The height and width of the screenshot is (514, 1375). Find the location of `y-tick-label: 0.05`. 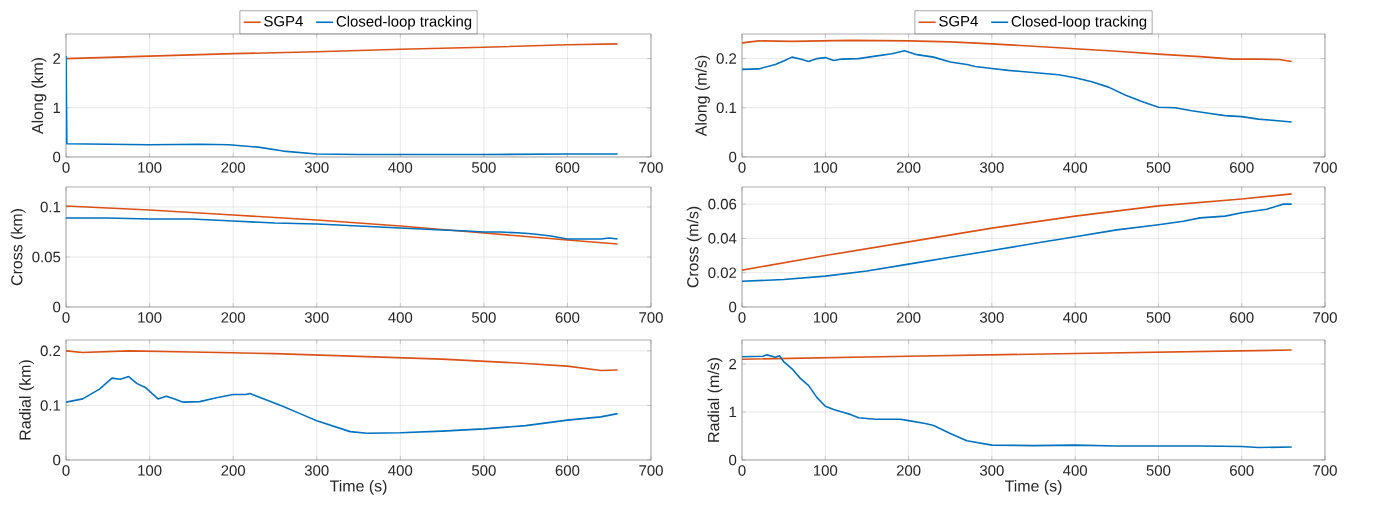

y-tick-label: 0.05 is located at coordinates (46, 257).